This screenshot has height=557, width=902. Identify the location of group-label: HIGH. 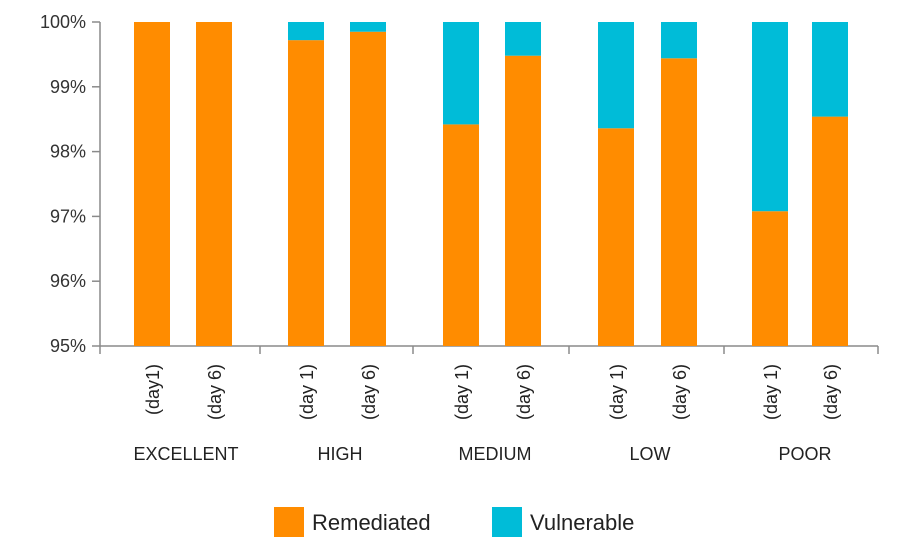
(340, 454).